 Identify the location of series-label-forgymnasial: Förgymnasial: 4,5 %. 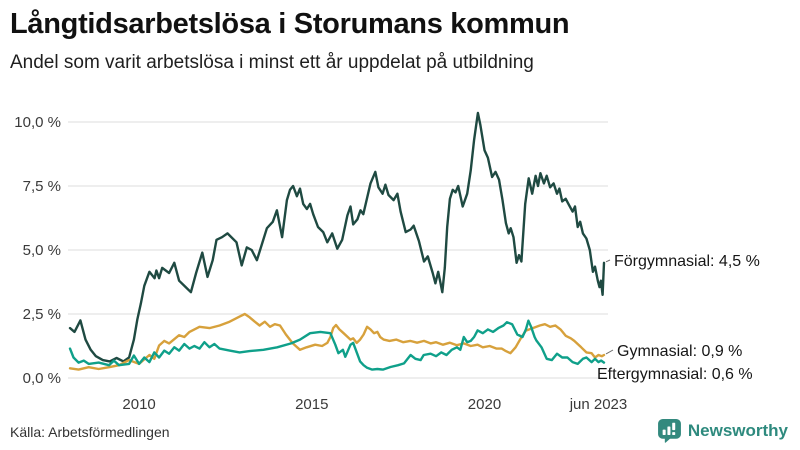
(687, 261).